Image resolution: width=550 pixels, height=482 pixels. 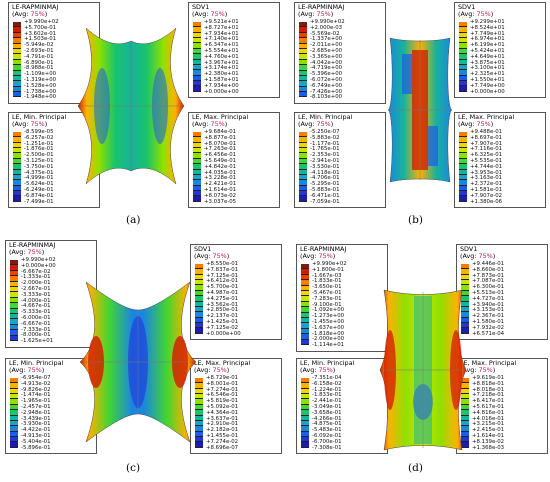 What do you see at coordinates (488, 321) in the screenshot?
I see `legend-value: +1.580e-01` at bounding box center [488, 321].